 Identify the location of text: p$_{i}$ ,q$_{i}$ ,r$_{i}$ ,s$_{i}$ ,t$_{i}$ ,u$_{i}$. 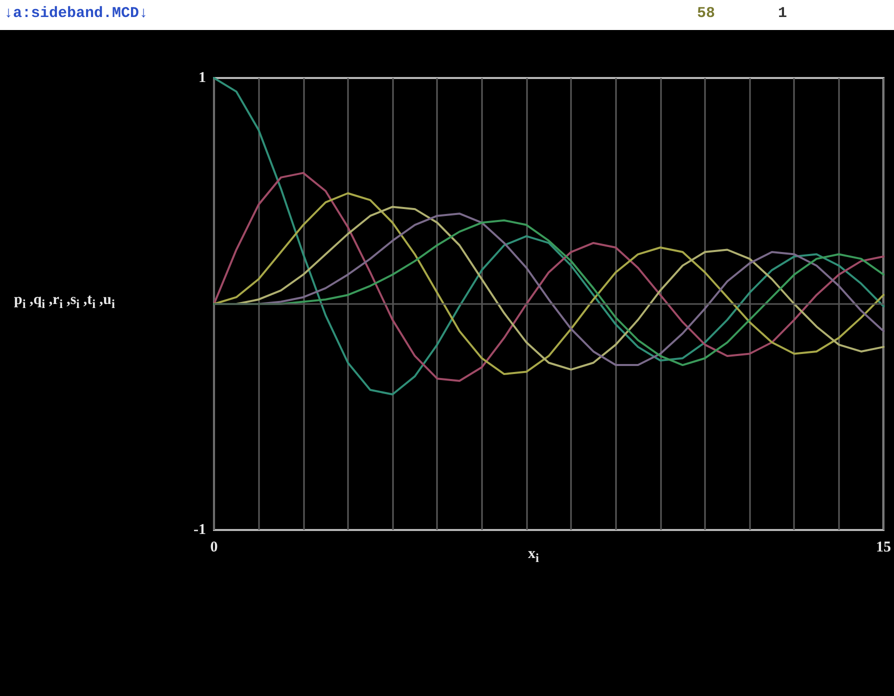
(64, 301).